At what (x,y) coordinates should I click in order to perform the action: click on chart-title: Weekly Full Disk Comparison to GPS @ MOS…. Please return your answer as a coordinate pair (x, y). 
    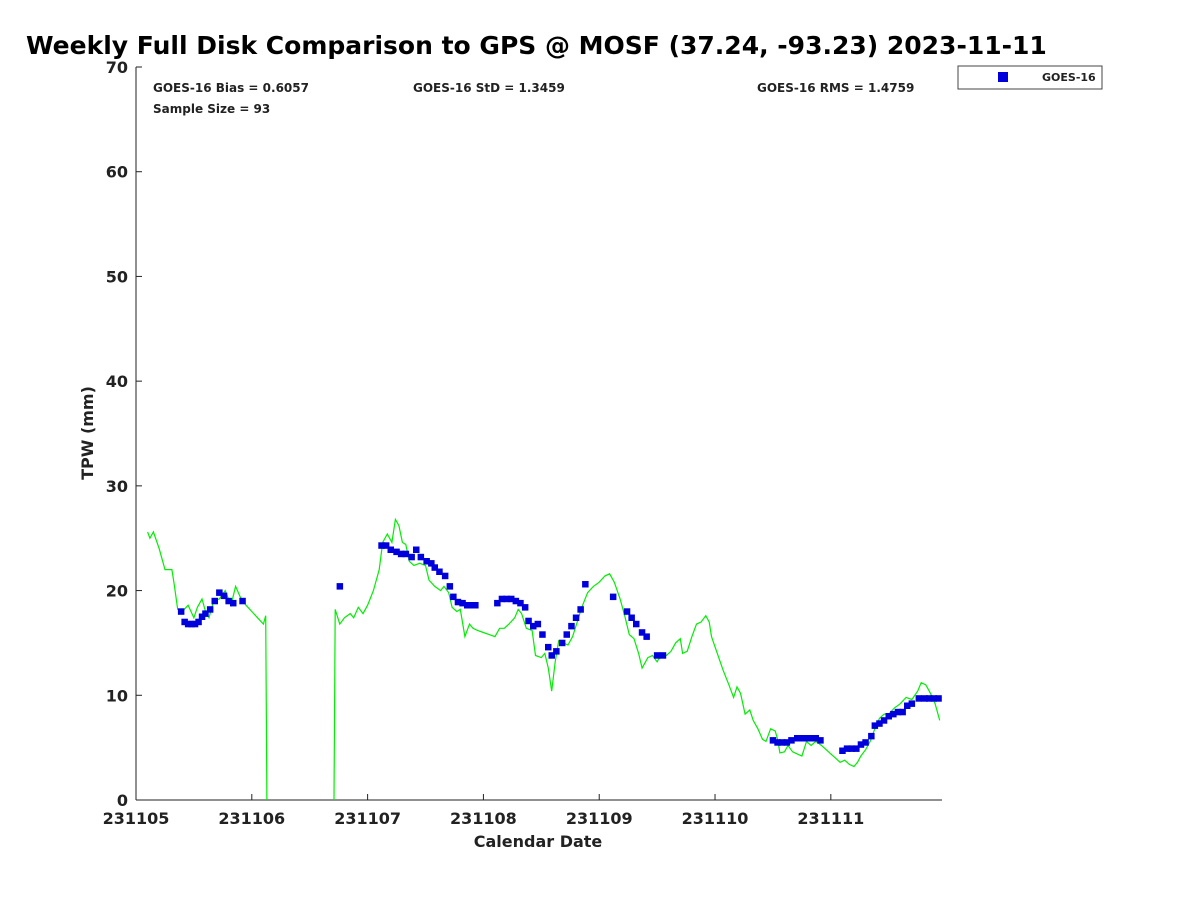
    Looking at the image, I should click on (536, 45).